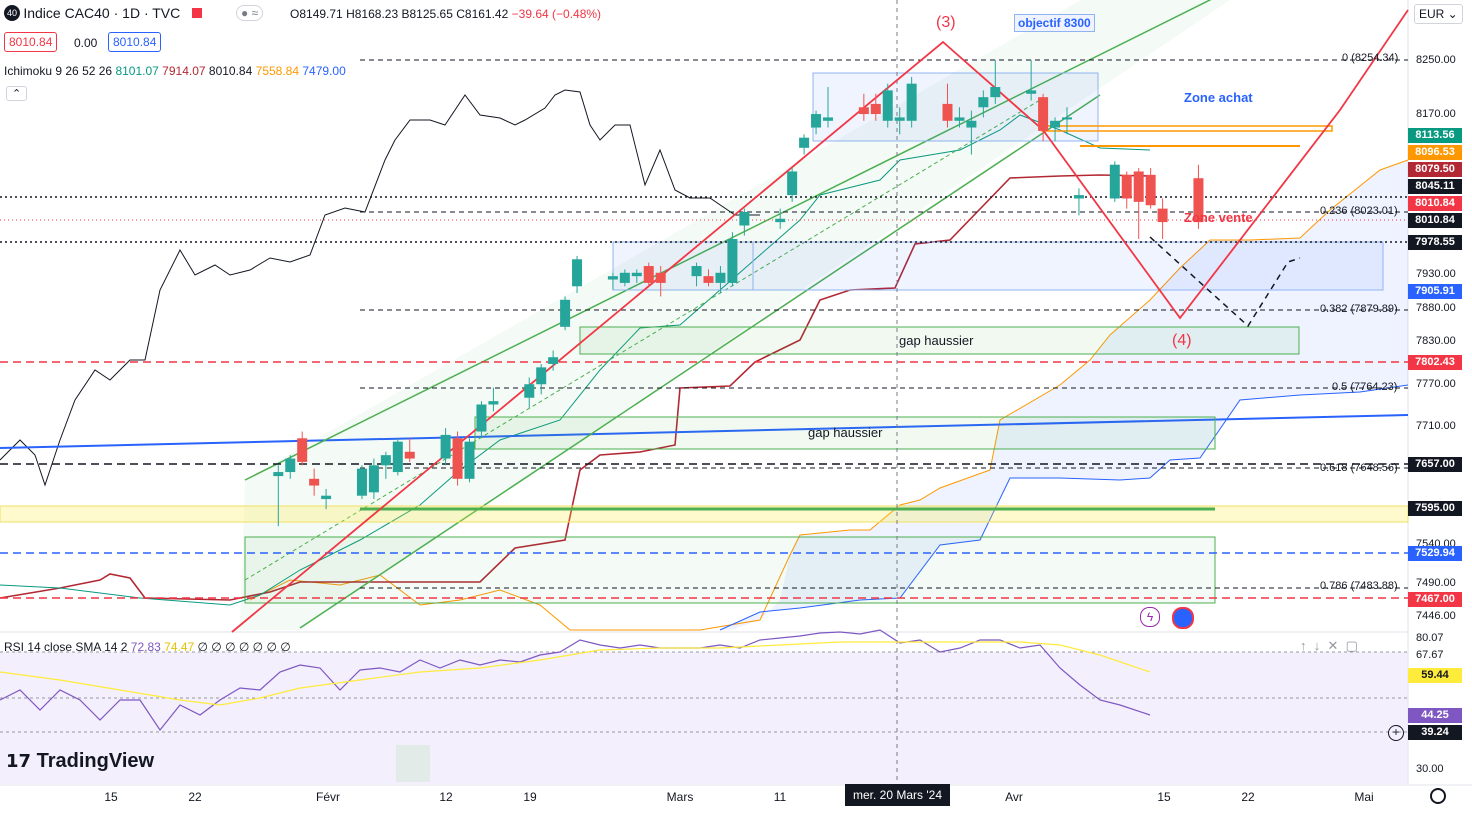 The width and height of the screenshot is (1472, 813). What do you see at coordinates (946, 22) in the screenshot?
I see `wave-3-label: (3)` at bounding box center [946, 22].